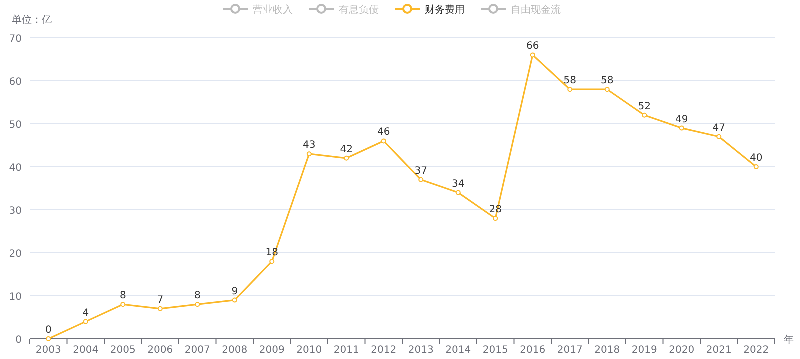  Describe the element at coordinates (682, 350) in the screenshot. I see `x-tick-label: 2020` at that location.